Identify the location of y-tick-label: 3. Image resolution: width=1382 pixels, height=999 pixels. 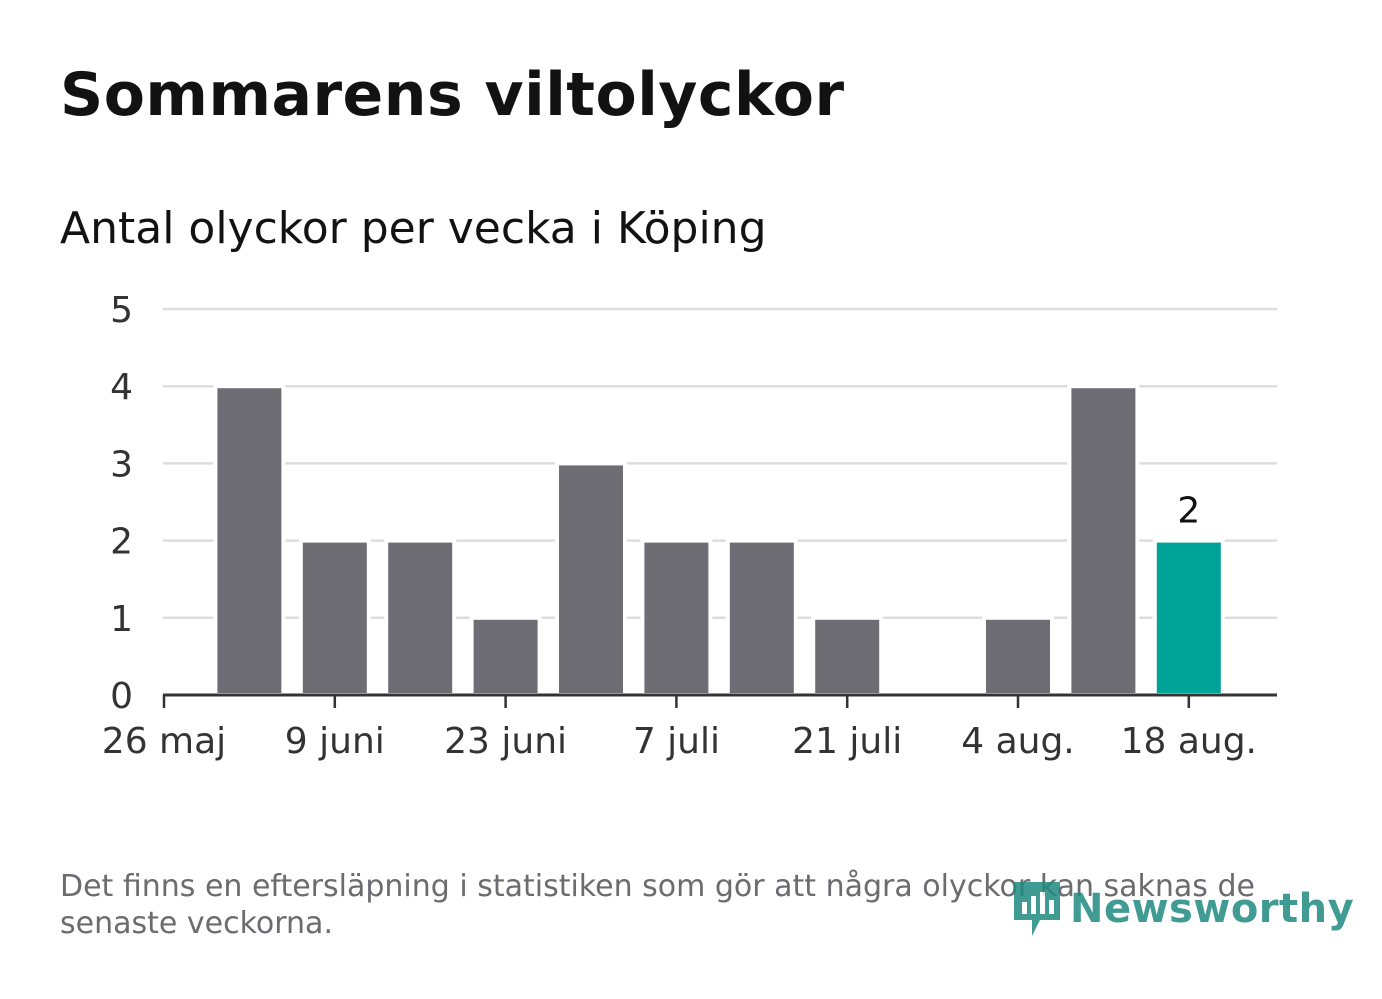
(121, 464).